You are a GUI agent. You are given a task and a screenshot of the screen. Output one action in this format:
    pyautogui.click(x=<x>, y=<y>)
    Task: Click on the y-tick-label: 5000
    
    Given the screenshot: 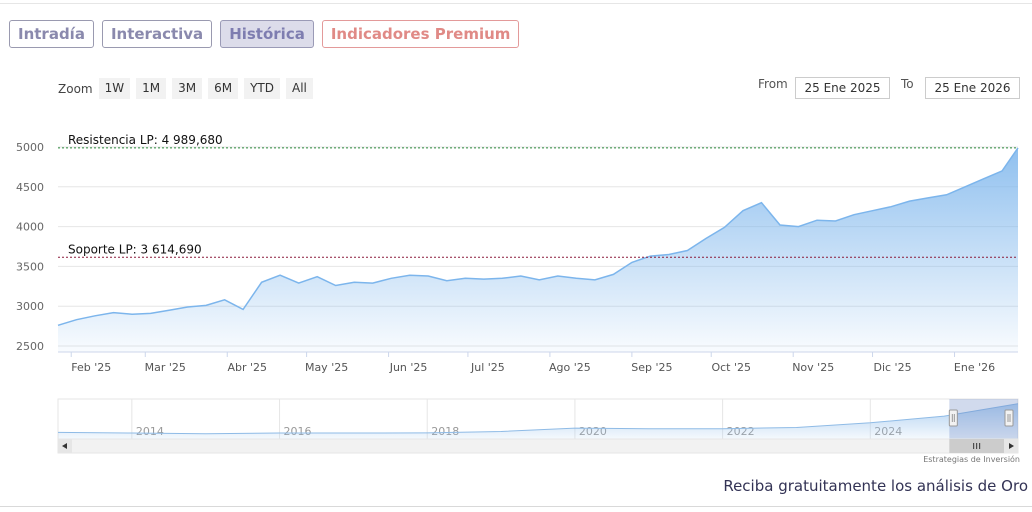 What is the action you would take?
    pyautogui.click(x=30, y=147)
    